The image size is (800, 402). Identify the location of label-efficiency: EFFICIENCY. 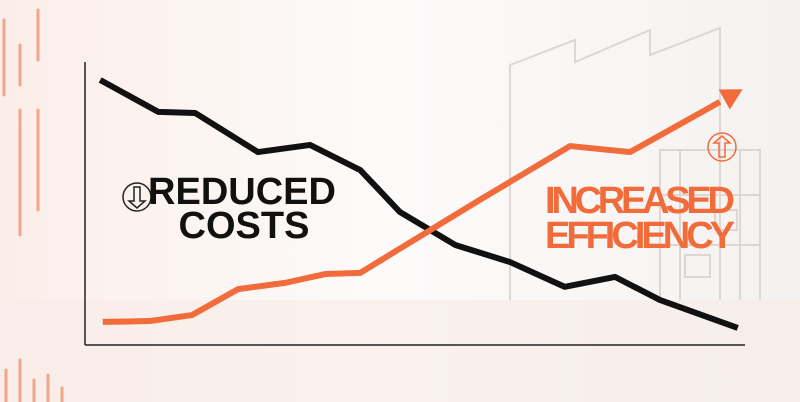
(640, 236).